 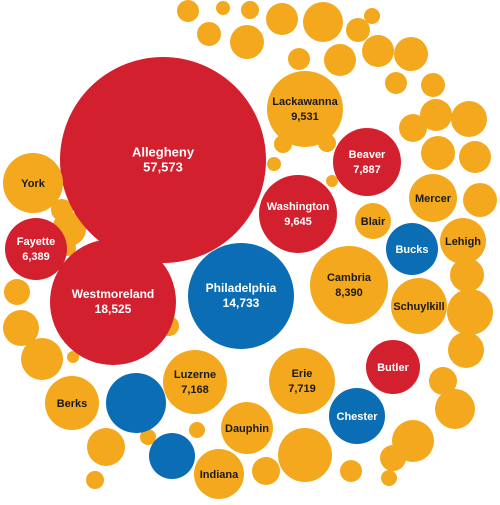 I want to click on bubble-value-beaver: 7,887, so click(x=367, y=170).